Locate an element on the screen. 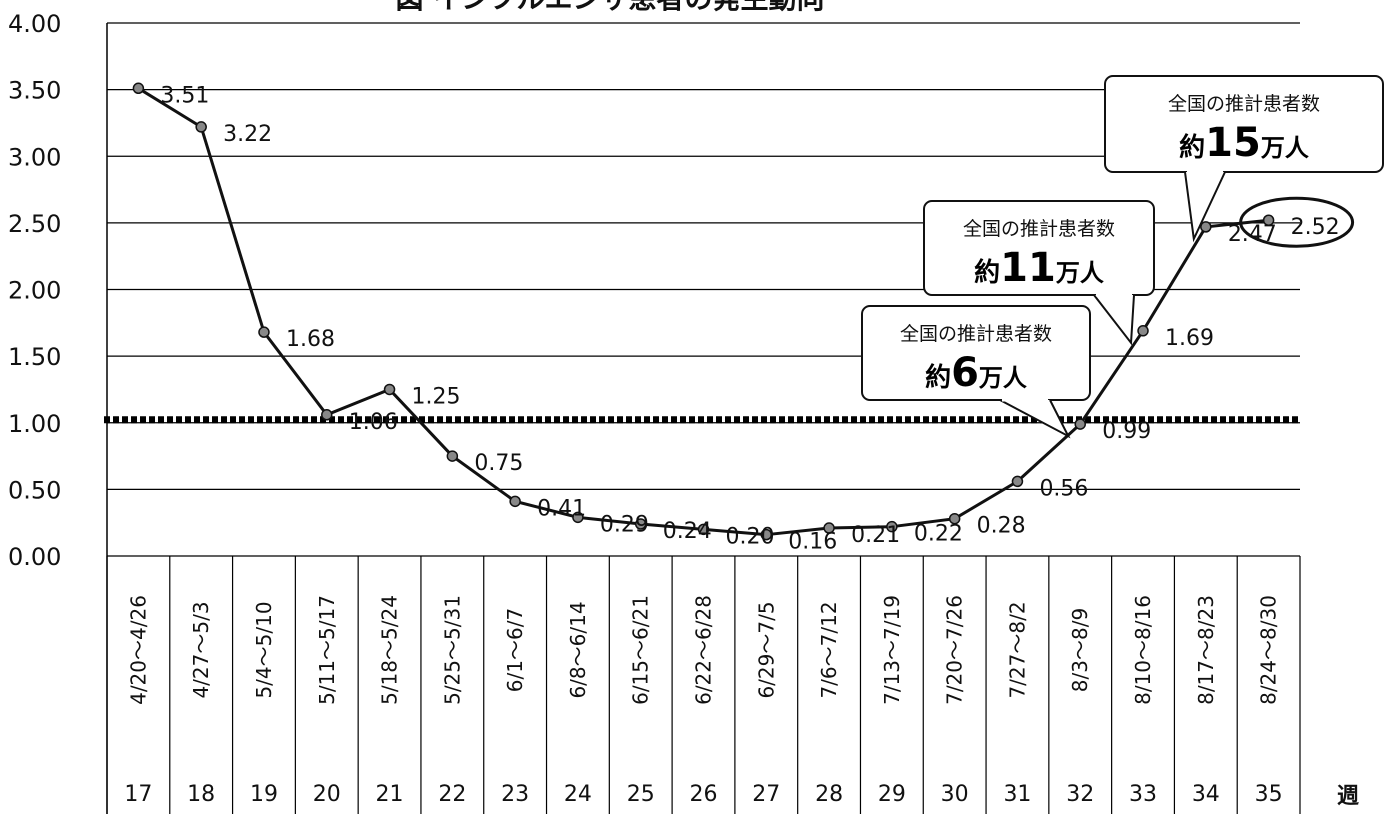 The height and width of the screenshot is (814, 1389). callout-estimate: 約6万人 is located at coordinates (976, 373).